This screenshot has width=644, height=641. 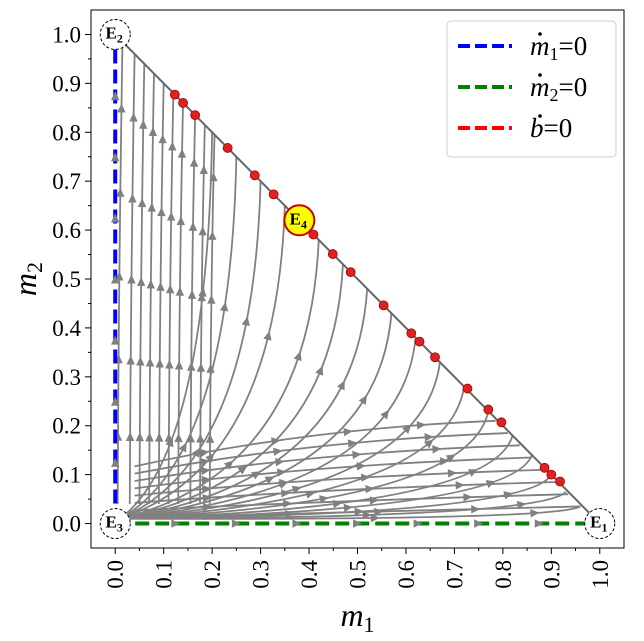 I want to click on x-tick-label: 0.0, so click(x=115, y=574).